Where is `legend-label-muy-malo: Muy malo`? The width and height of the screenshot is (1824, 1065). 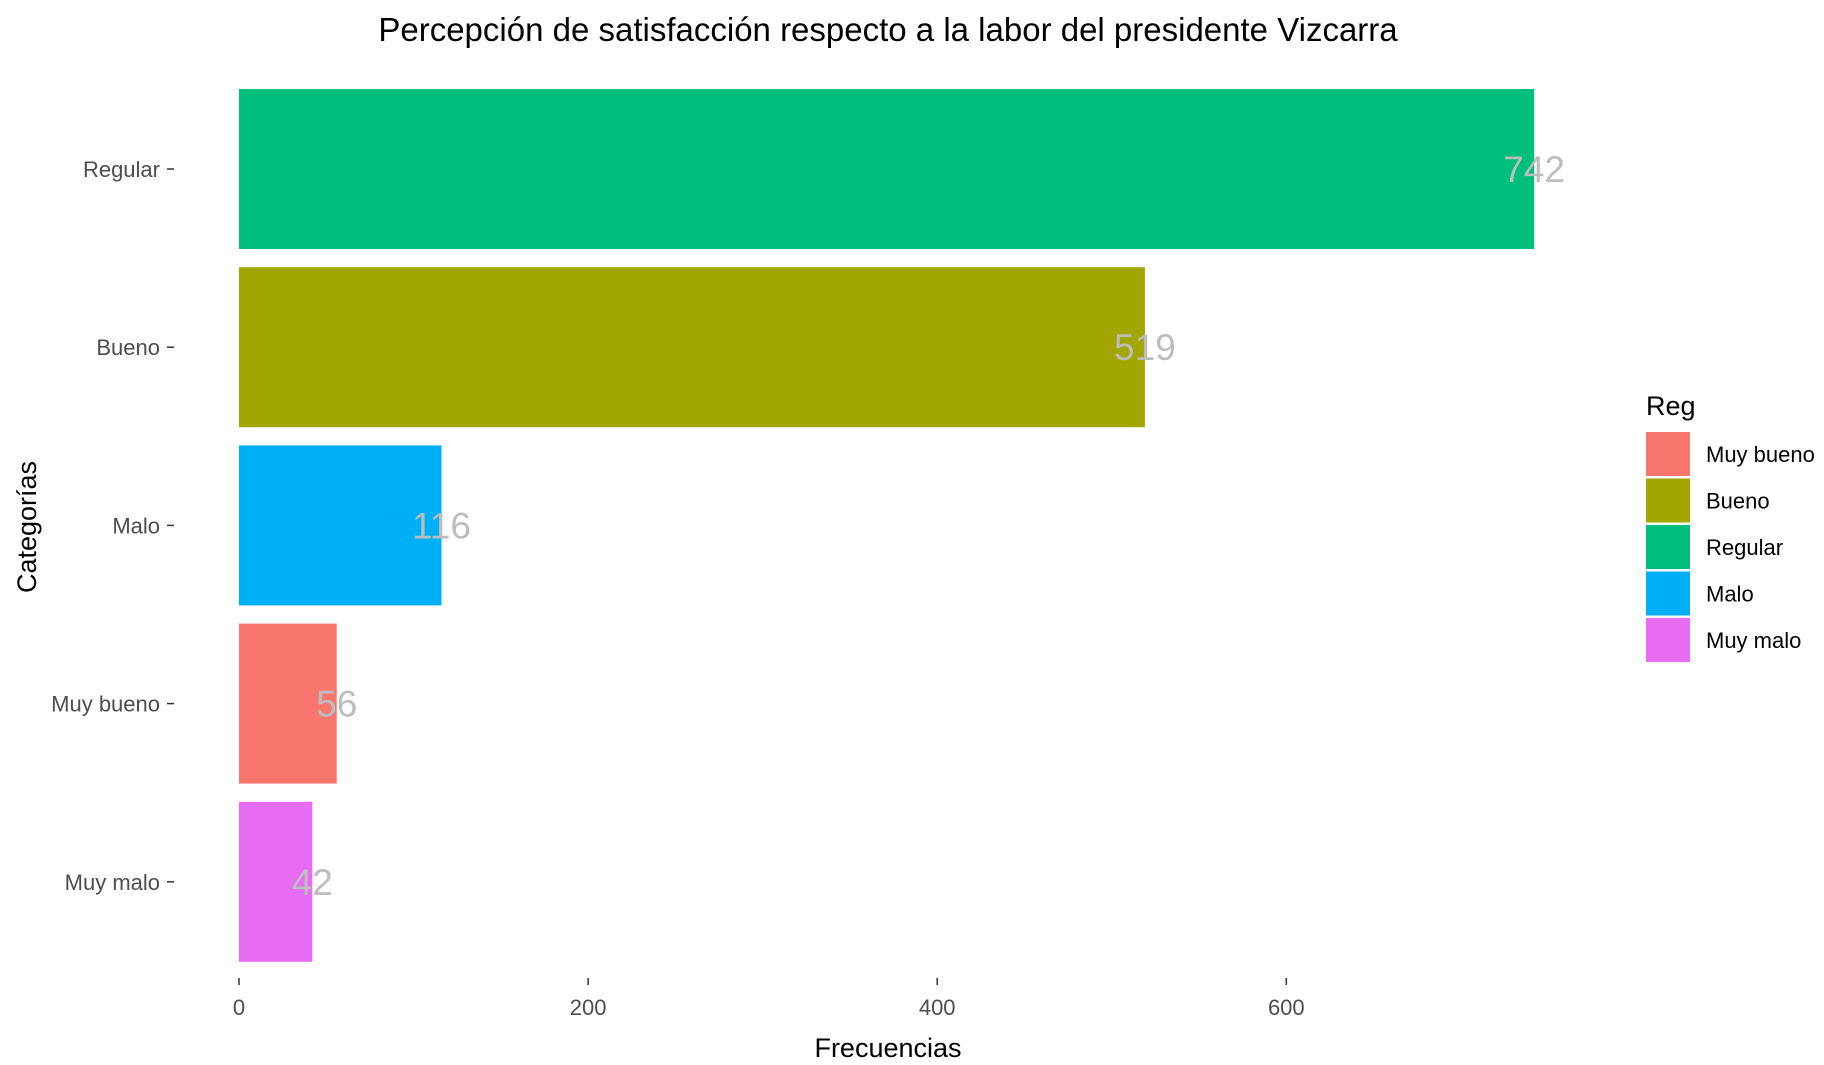
legend-label-muy-malo: Muy malo is located at coordinates (1753, 640).